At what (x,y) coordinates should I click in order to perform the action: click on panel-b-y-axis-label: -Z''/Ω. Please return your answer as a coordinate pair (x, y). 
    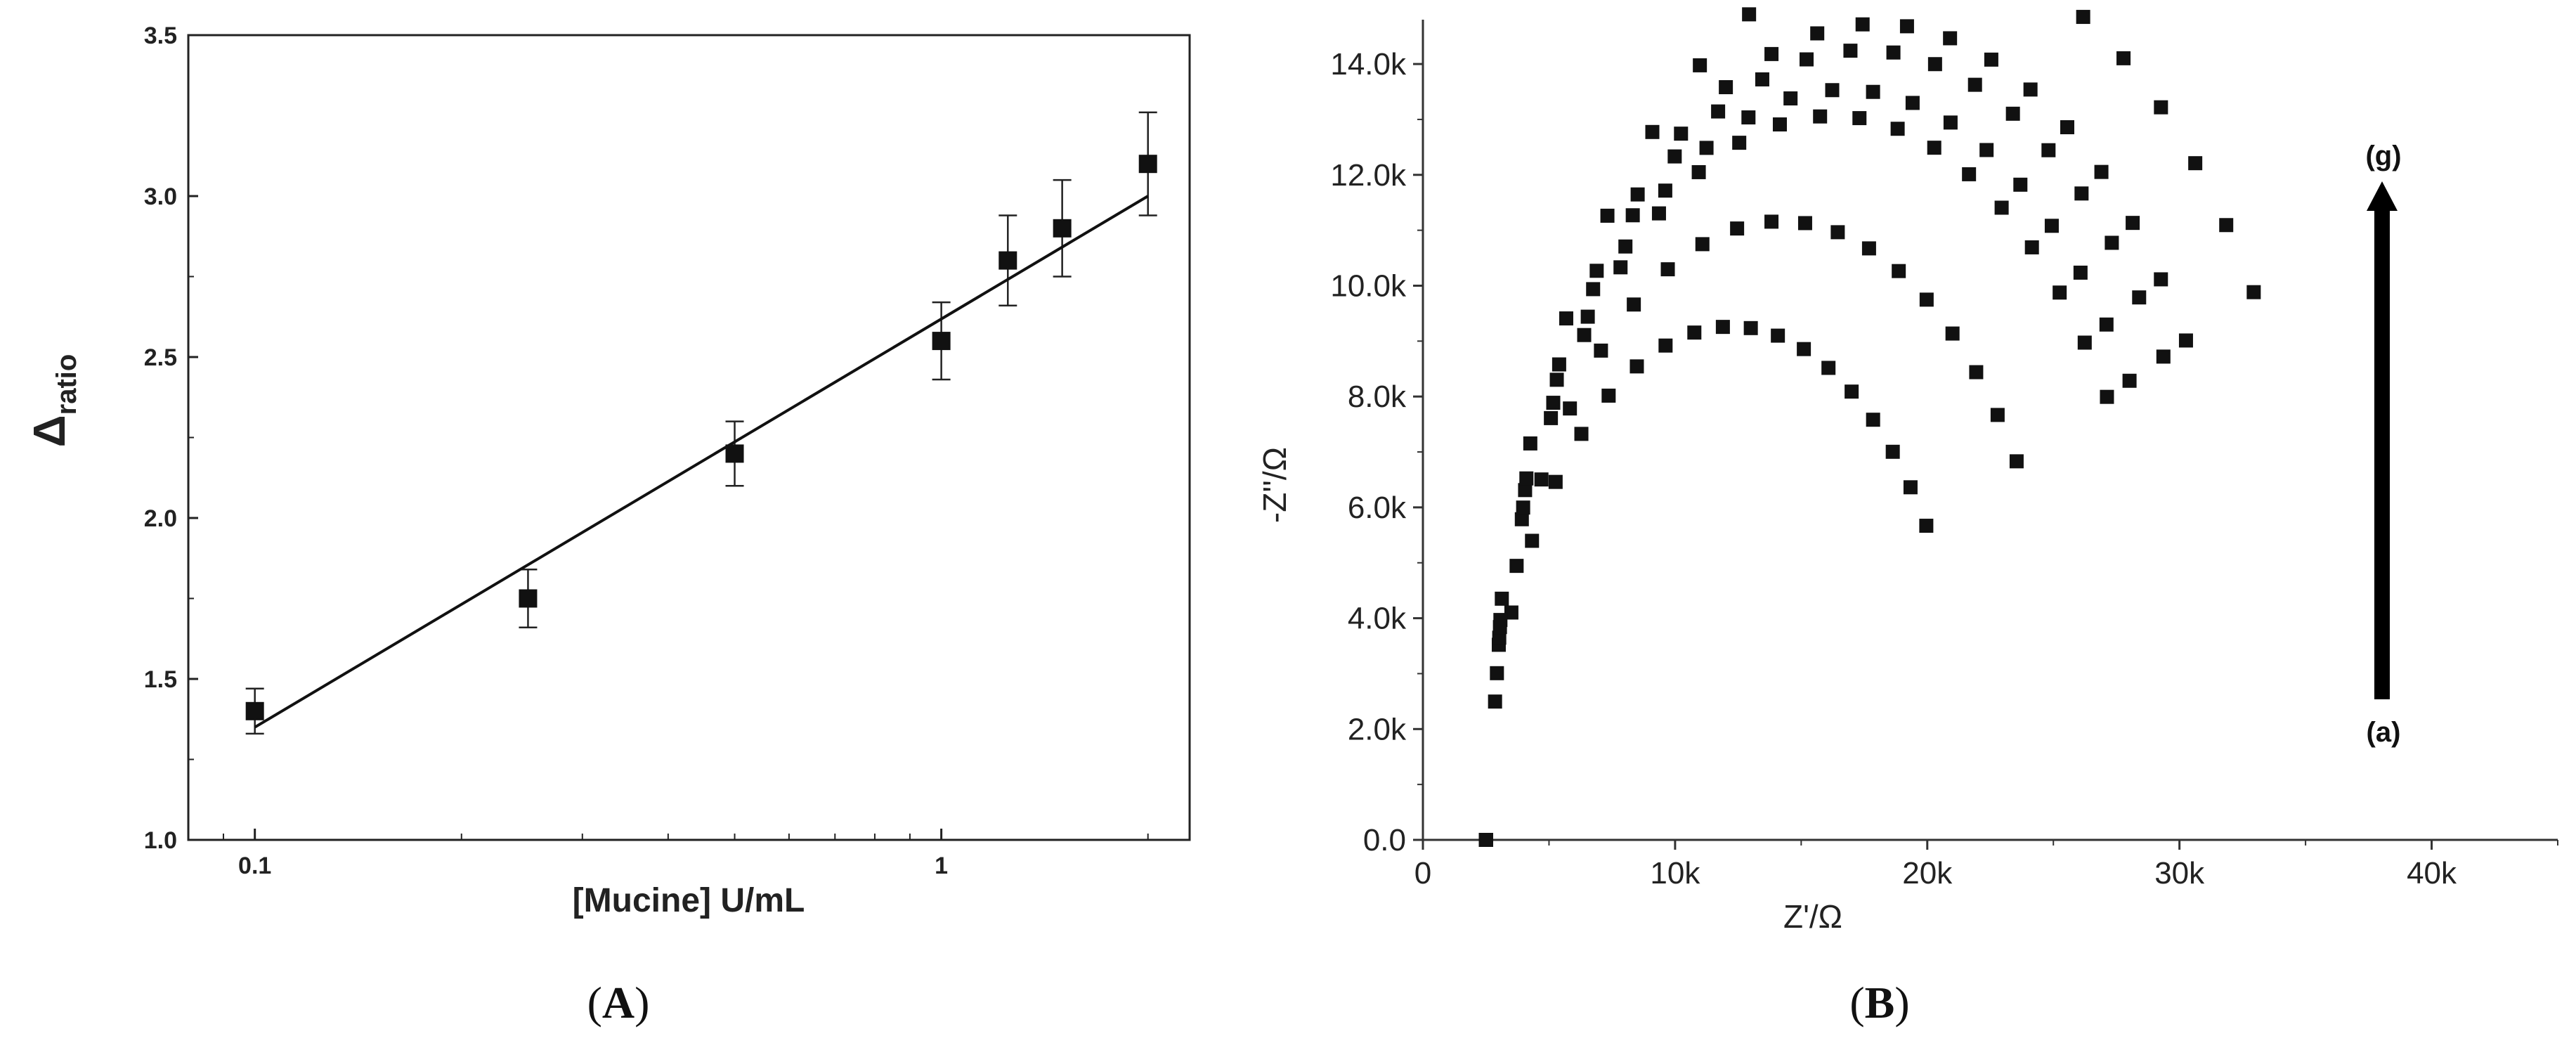
    Looking at the image, I should click on (1274, 485).